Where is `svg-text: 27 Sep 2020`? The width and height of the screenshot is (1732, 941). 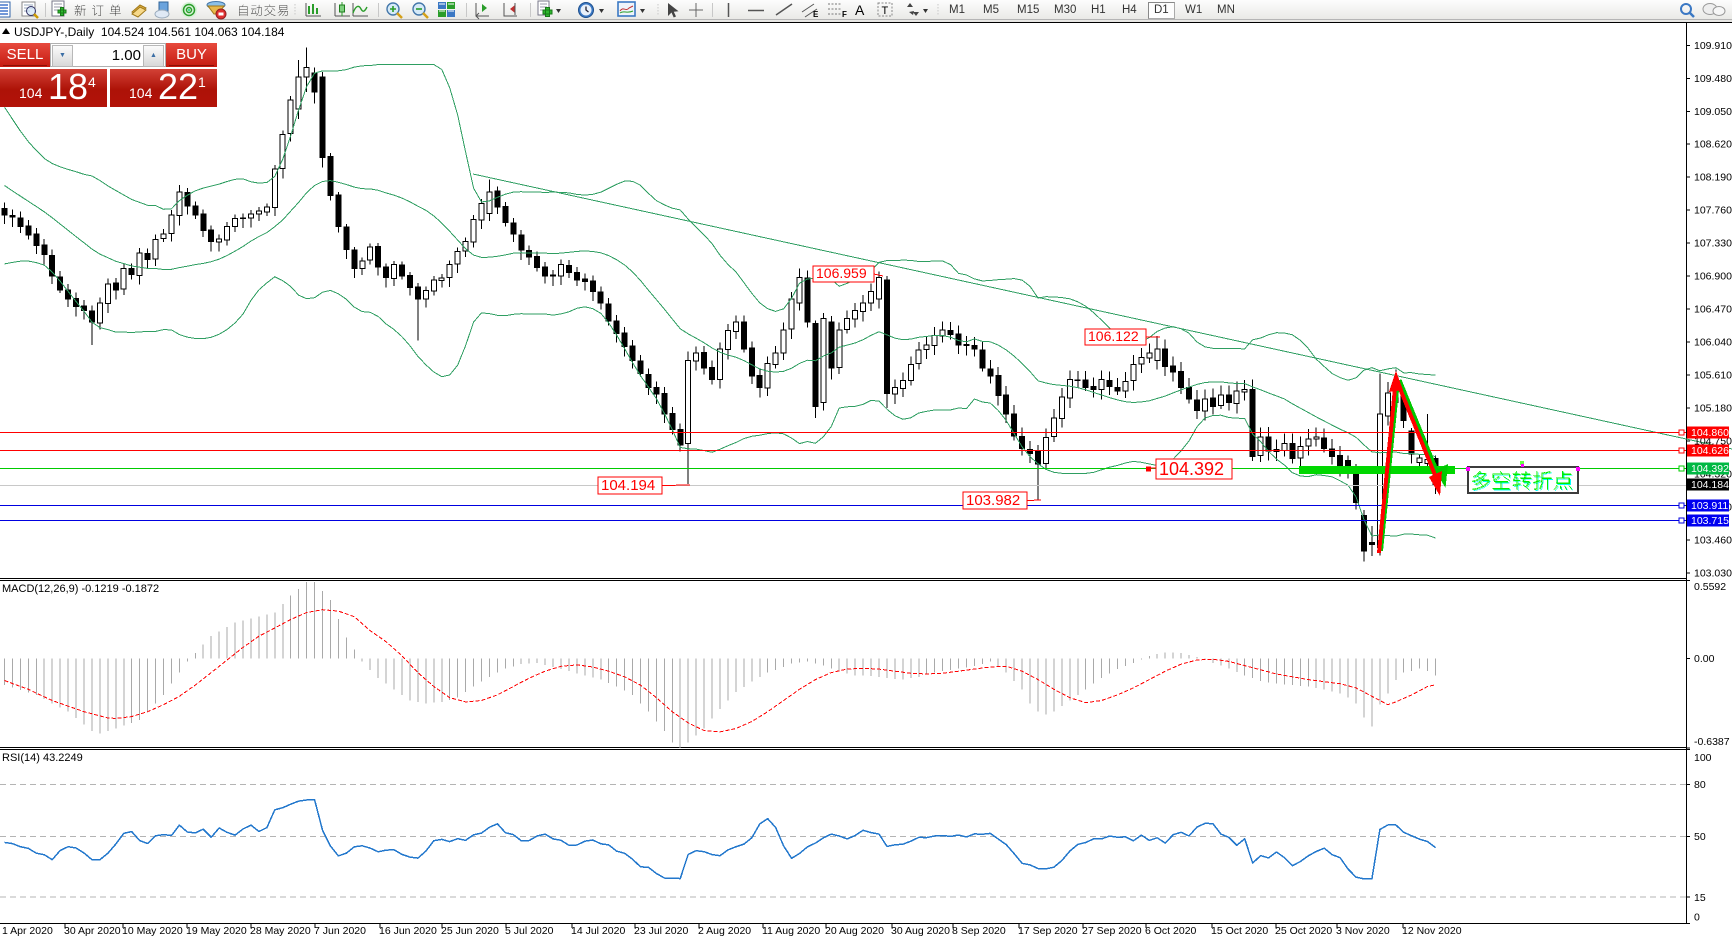 svg-text: 27 Sep 2020 is located at coordinates (1112, 931).